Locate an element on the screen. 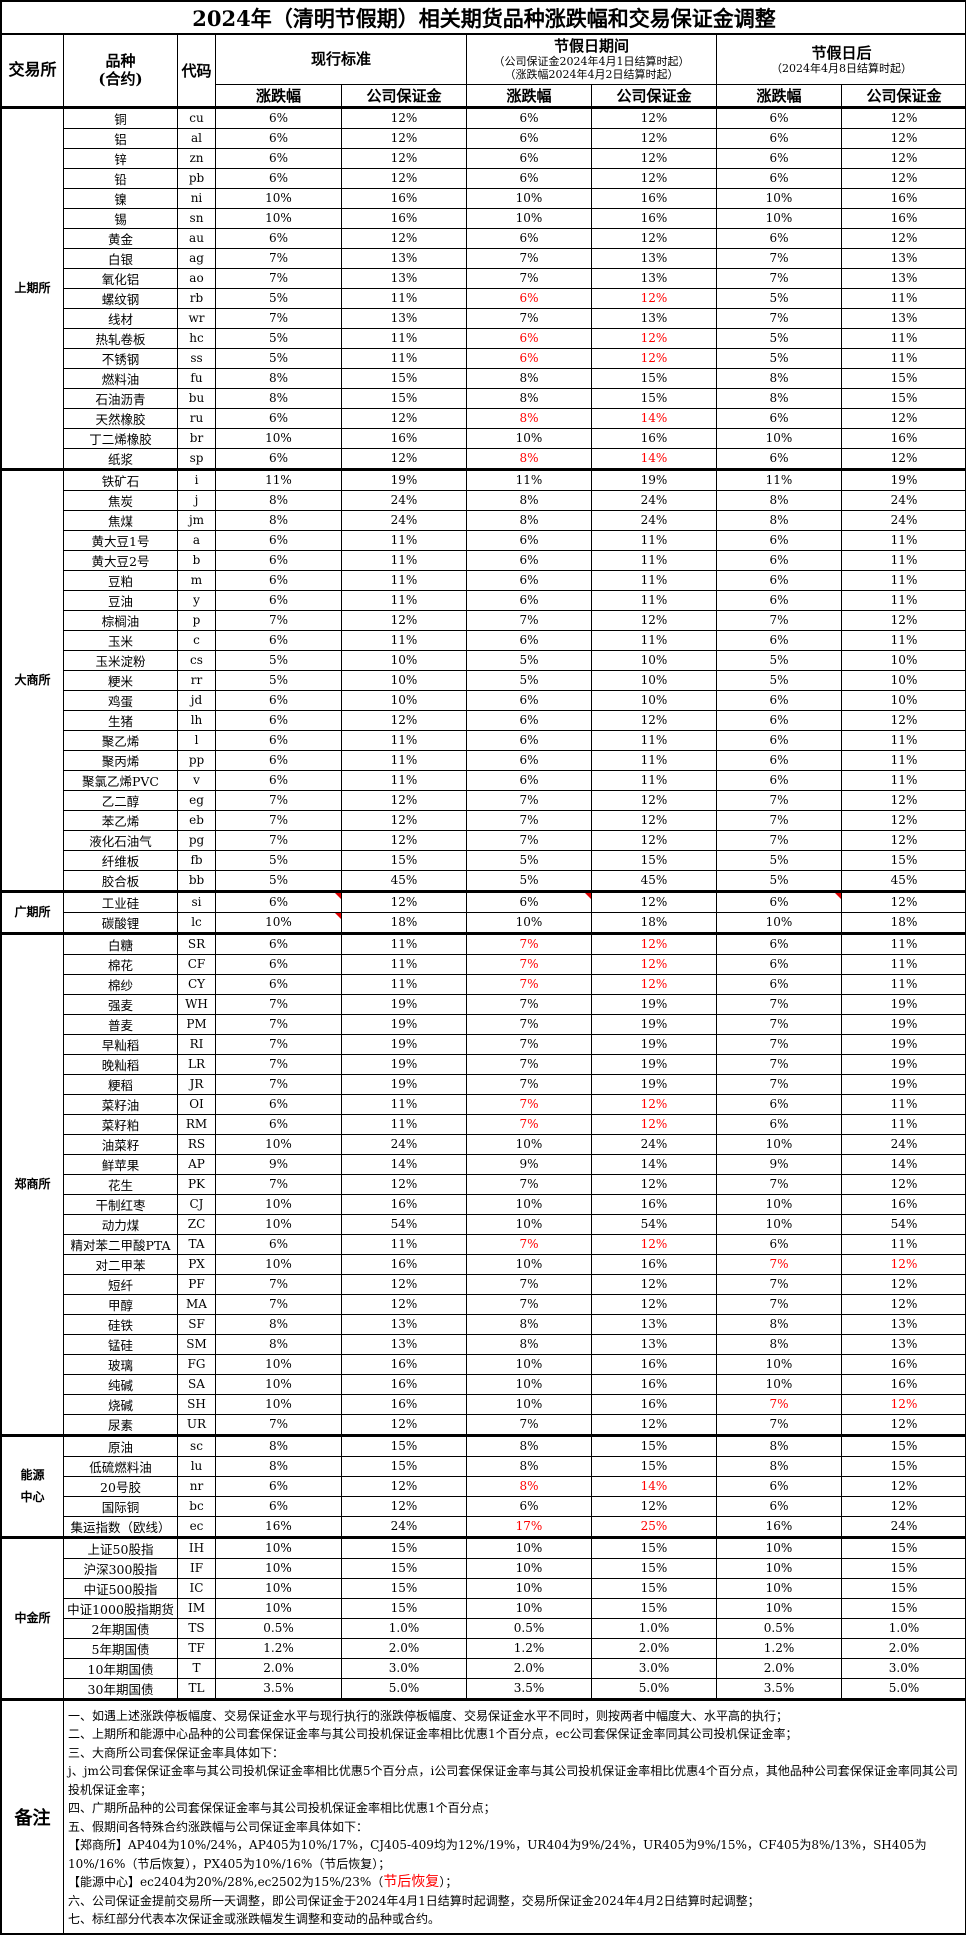 Image resolution: width=966 pixels, height=1935 pixels. after-margin-cell: 45% is located at coordinates (904, 880).